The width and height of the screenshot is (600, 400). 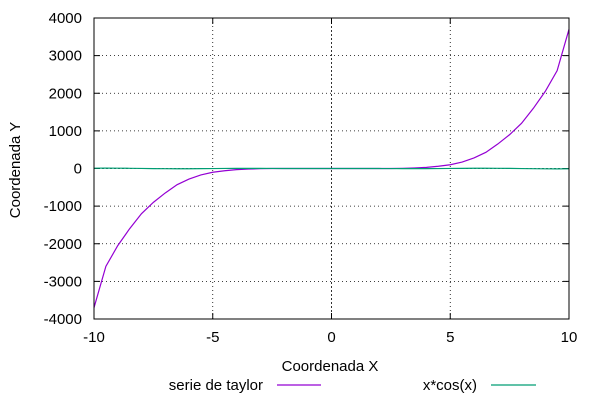 What do you see at coordinates (569, 337) in the screenshot?
I see `x-tick-label: 10` at bounding box center [569, 337].